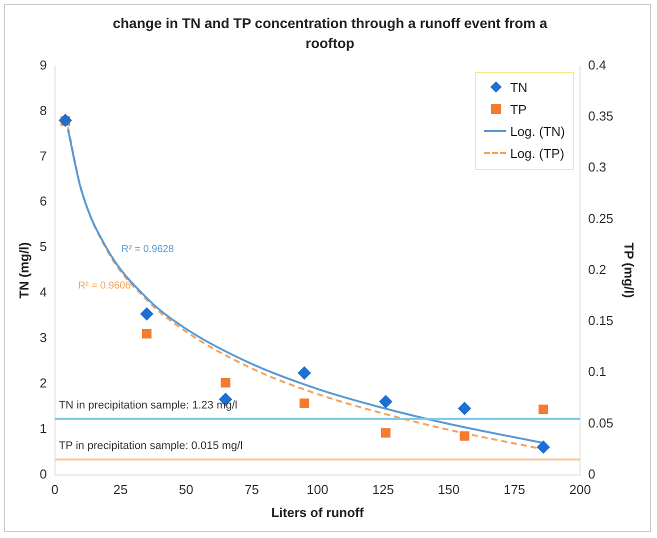 Image resolution: width=657 pixels, height=538 pixels. Describe the element at coordinates (43, 201) in the screenshot. I see `y-tick-label: 6` at that location.